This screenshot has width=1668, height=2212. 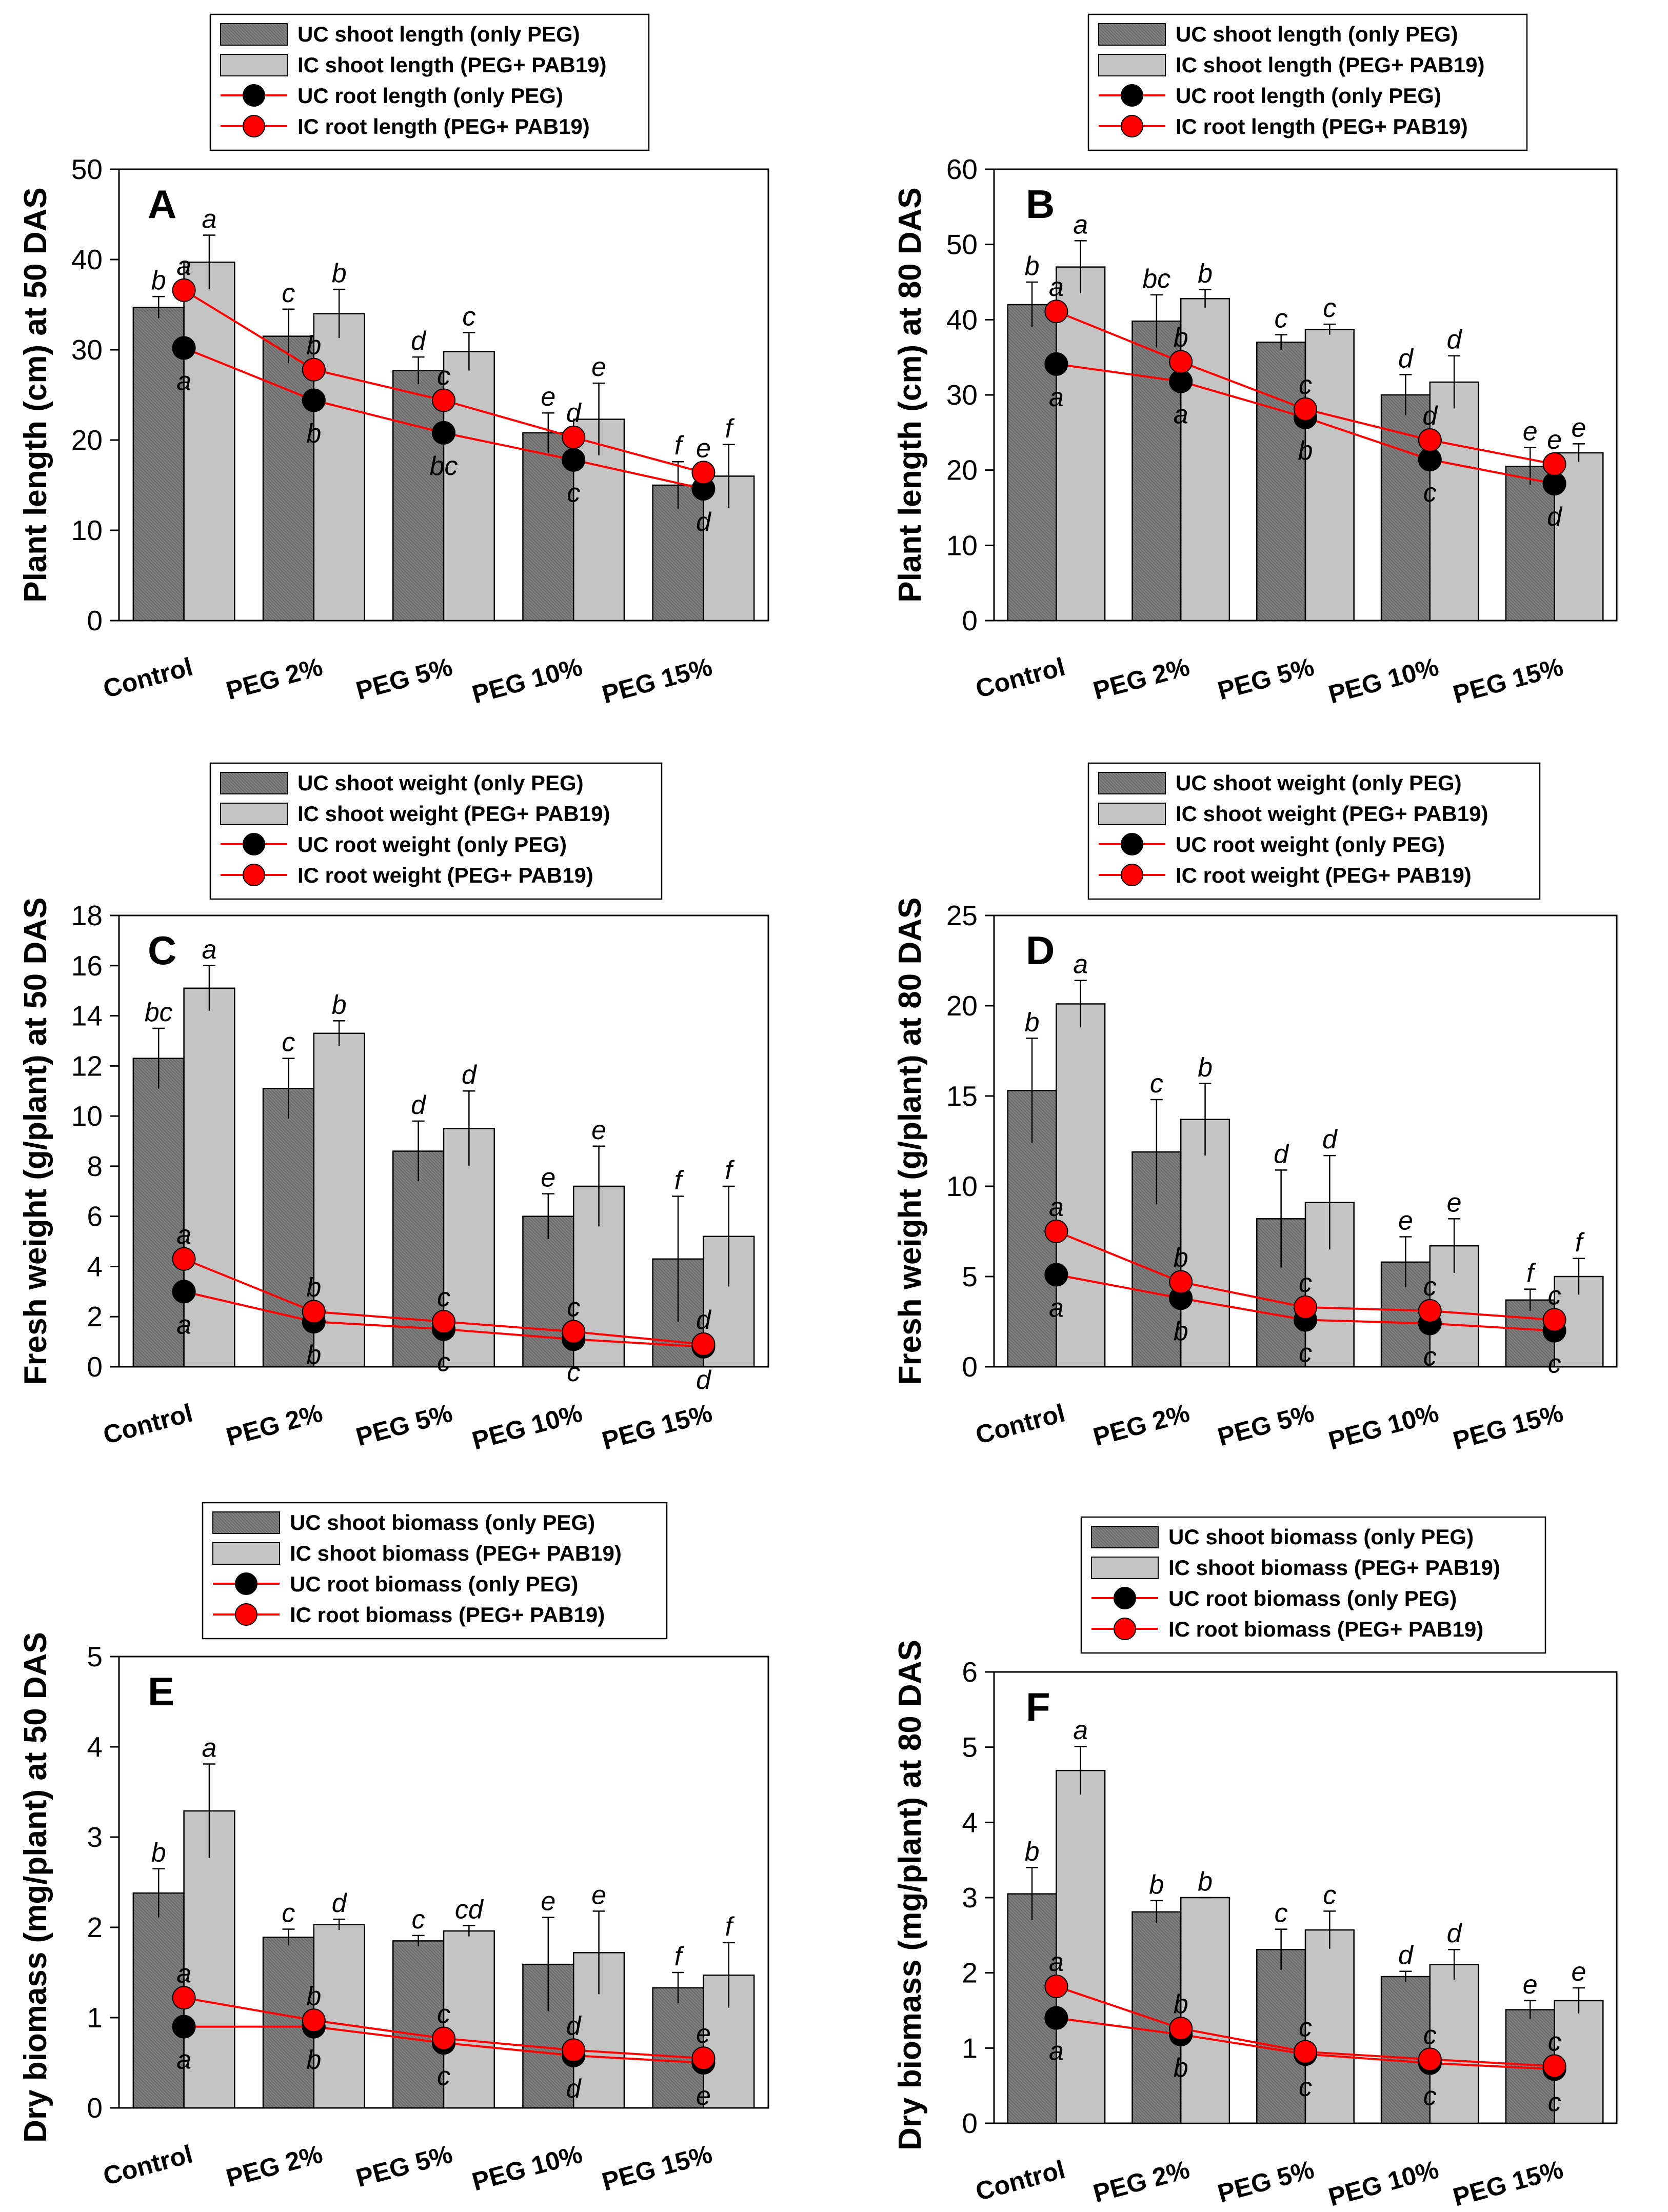 What do you see at coordinates (454, 814) in the screenshot?
I see `legend-label: IC shoot weight (PEG+ PAB19)` at bounding box center [454, 814].